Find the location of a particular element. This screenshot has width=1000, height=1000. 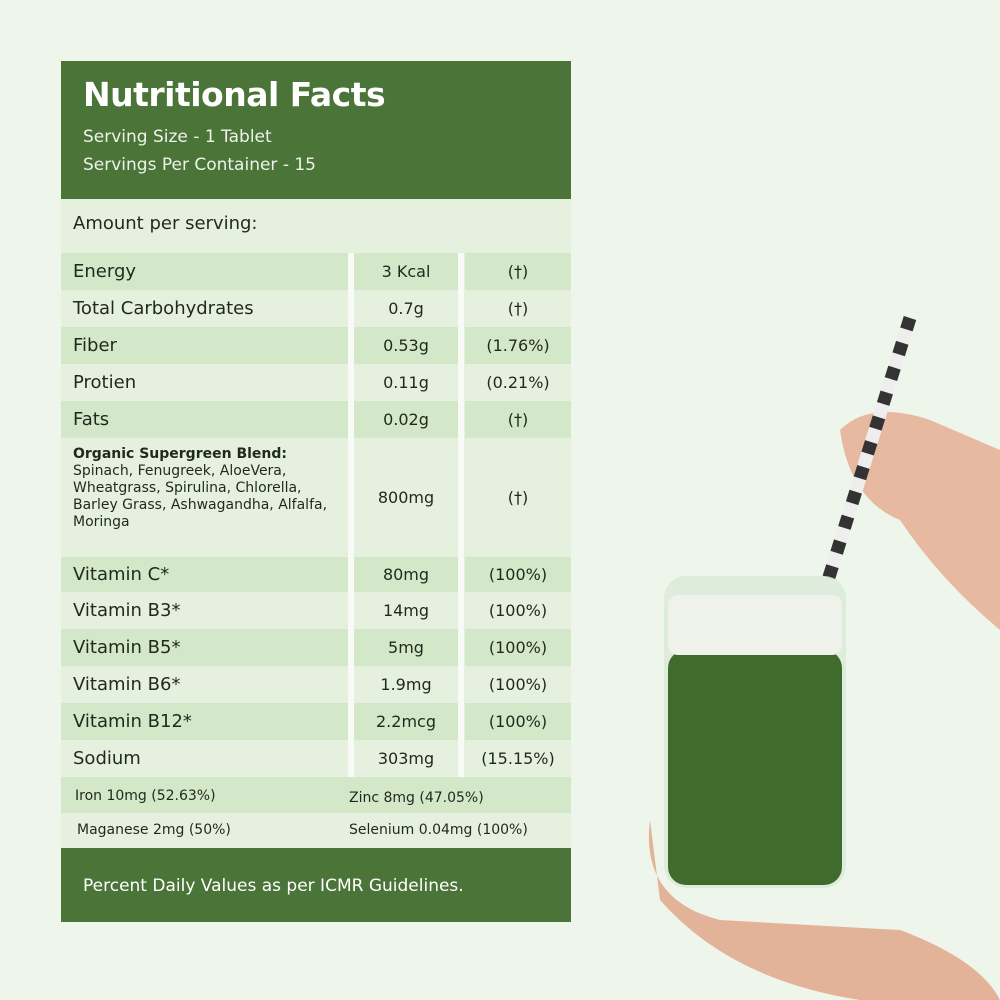

nutrient-daily-value: (0.21%) is located at coordinates (518, 382).